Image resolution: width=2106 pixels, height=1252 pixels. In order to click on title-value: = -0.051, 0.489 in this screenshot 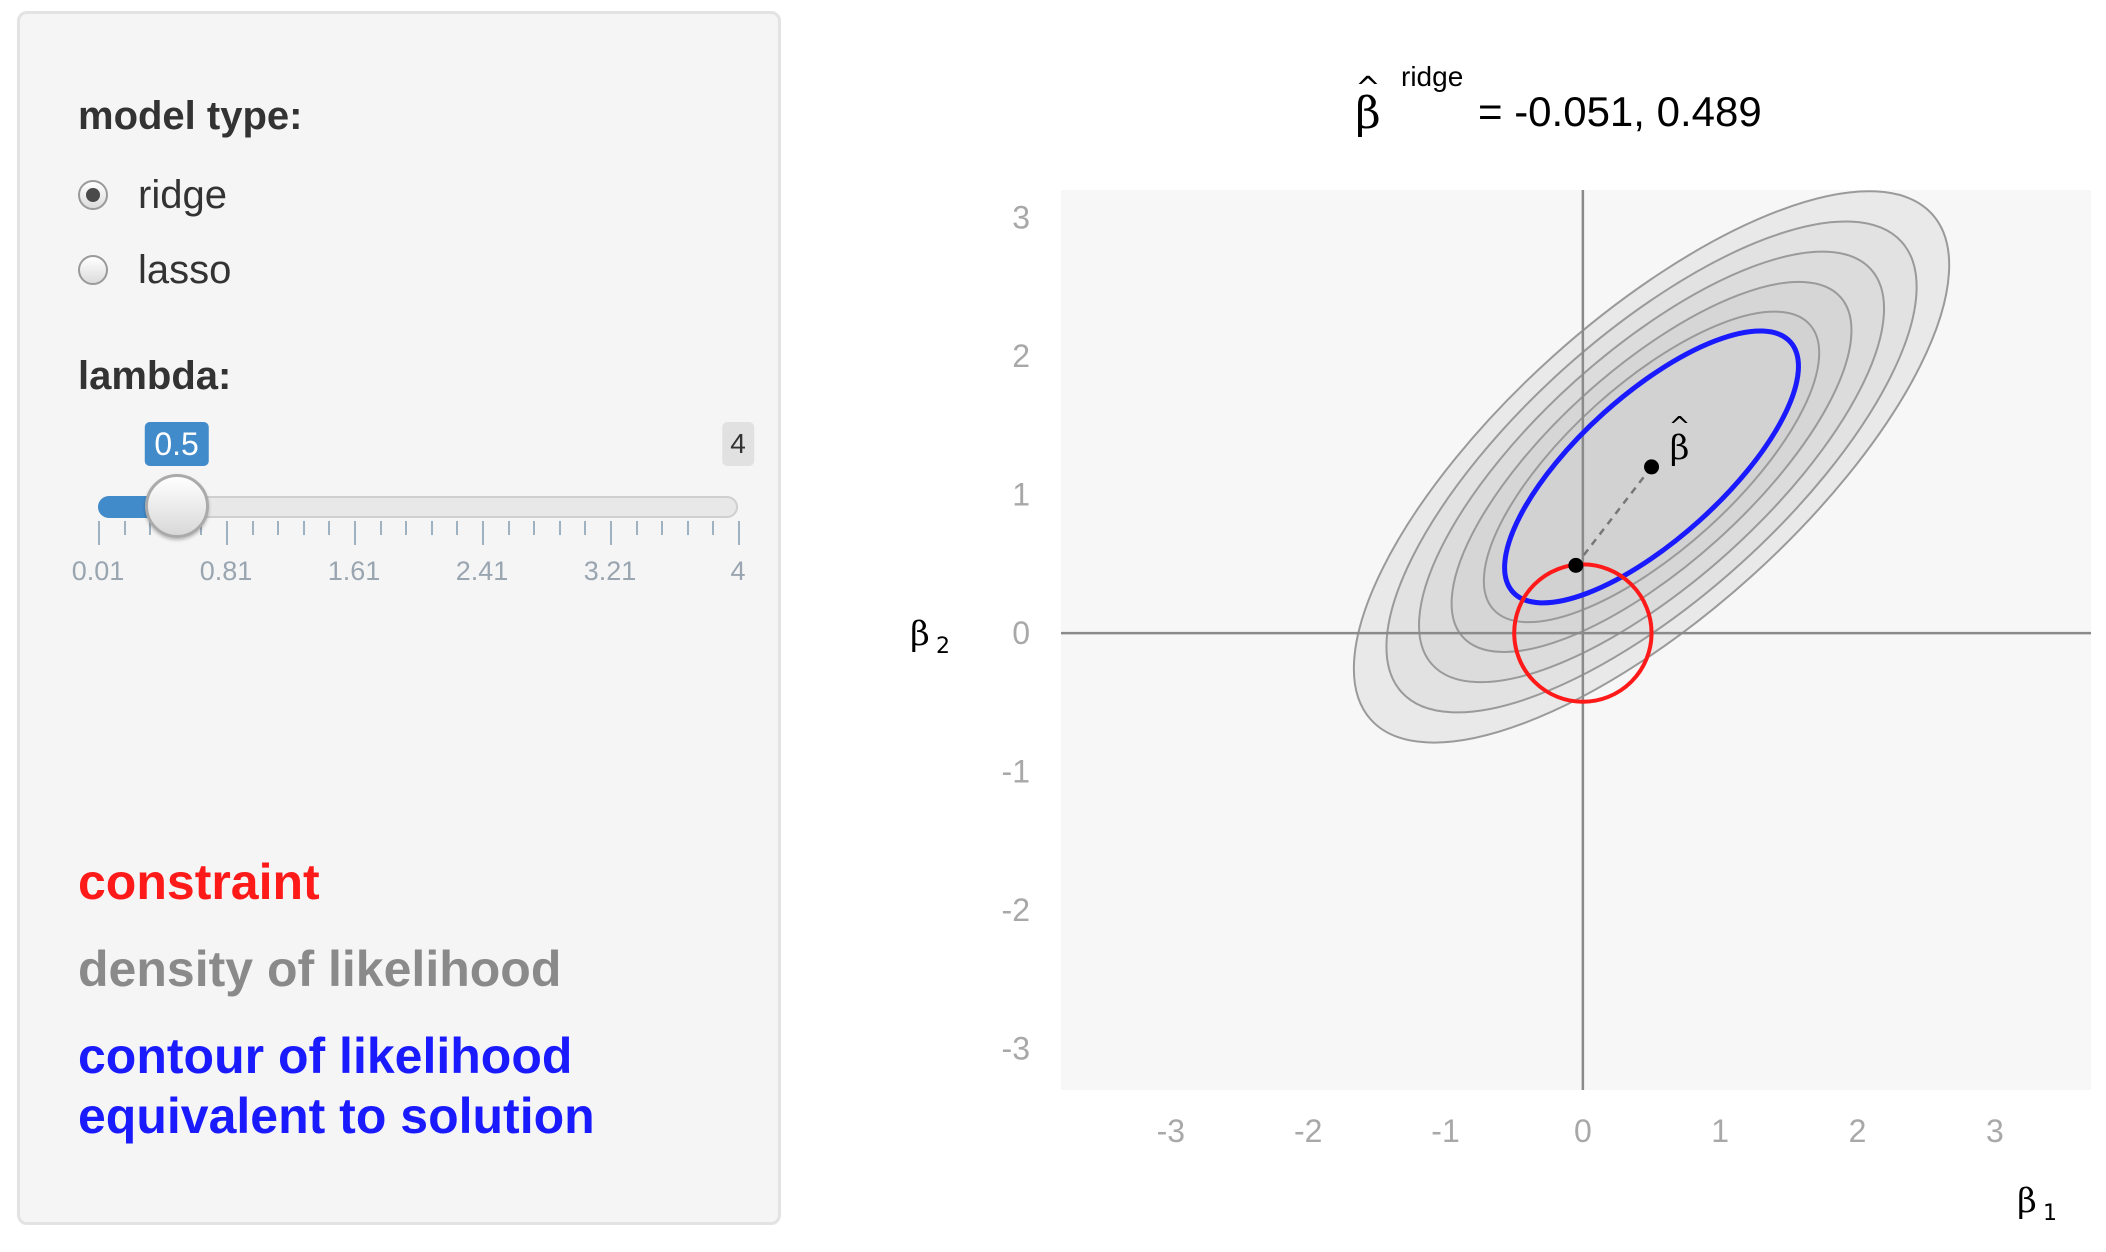, I will do `click(1620, 111)`.